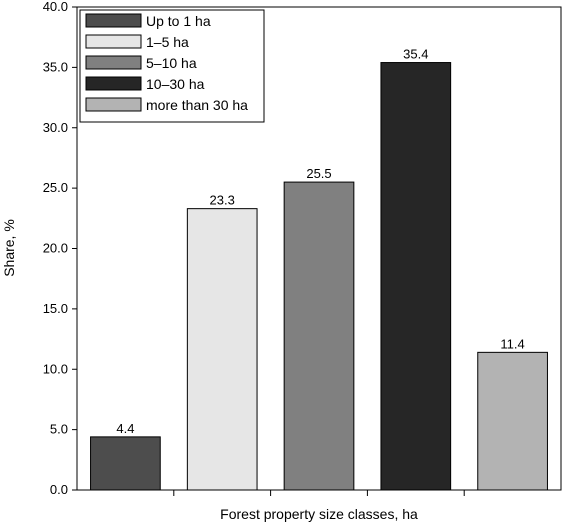  What do you see at coordinates (178, 21) in the screenshot?
I see `legend-entry-label: Up to 1 ha` at bounding box center [178, 21].